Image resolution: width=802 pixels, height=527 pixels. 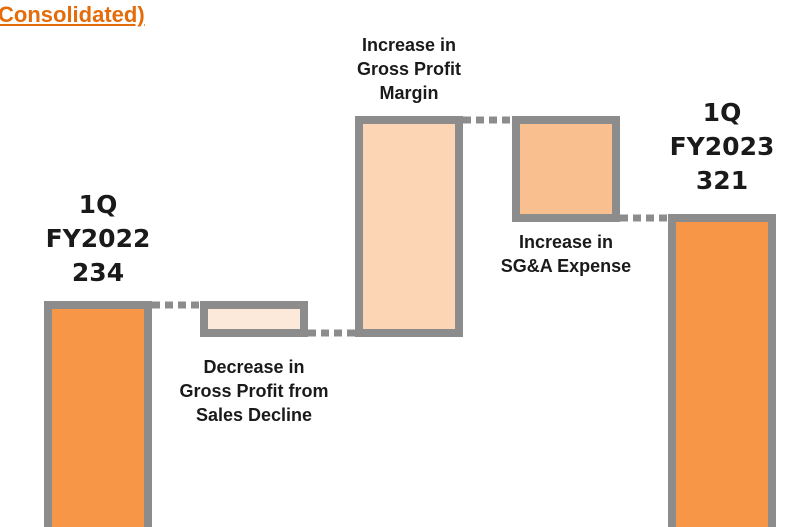 I want to click on bar-label: 1Q FY2022 234, so click(x=98, y=239).